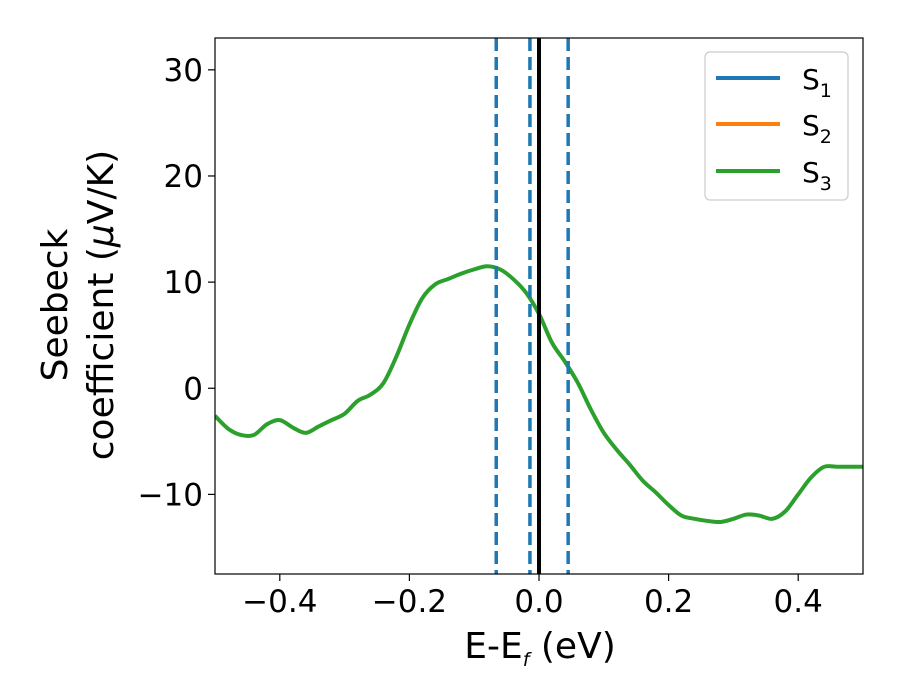 The height and width of the screenshot is (700, 900). What do you see at coordinates (538, 602) in the screenshot?
I see `x-tick-label: 0.0` at bounding box center [538, 602].